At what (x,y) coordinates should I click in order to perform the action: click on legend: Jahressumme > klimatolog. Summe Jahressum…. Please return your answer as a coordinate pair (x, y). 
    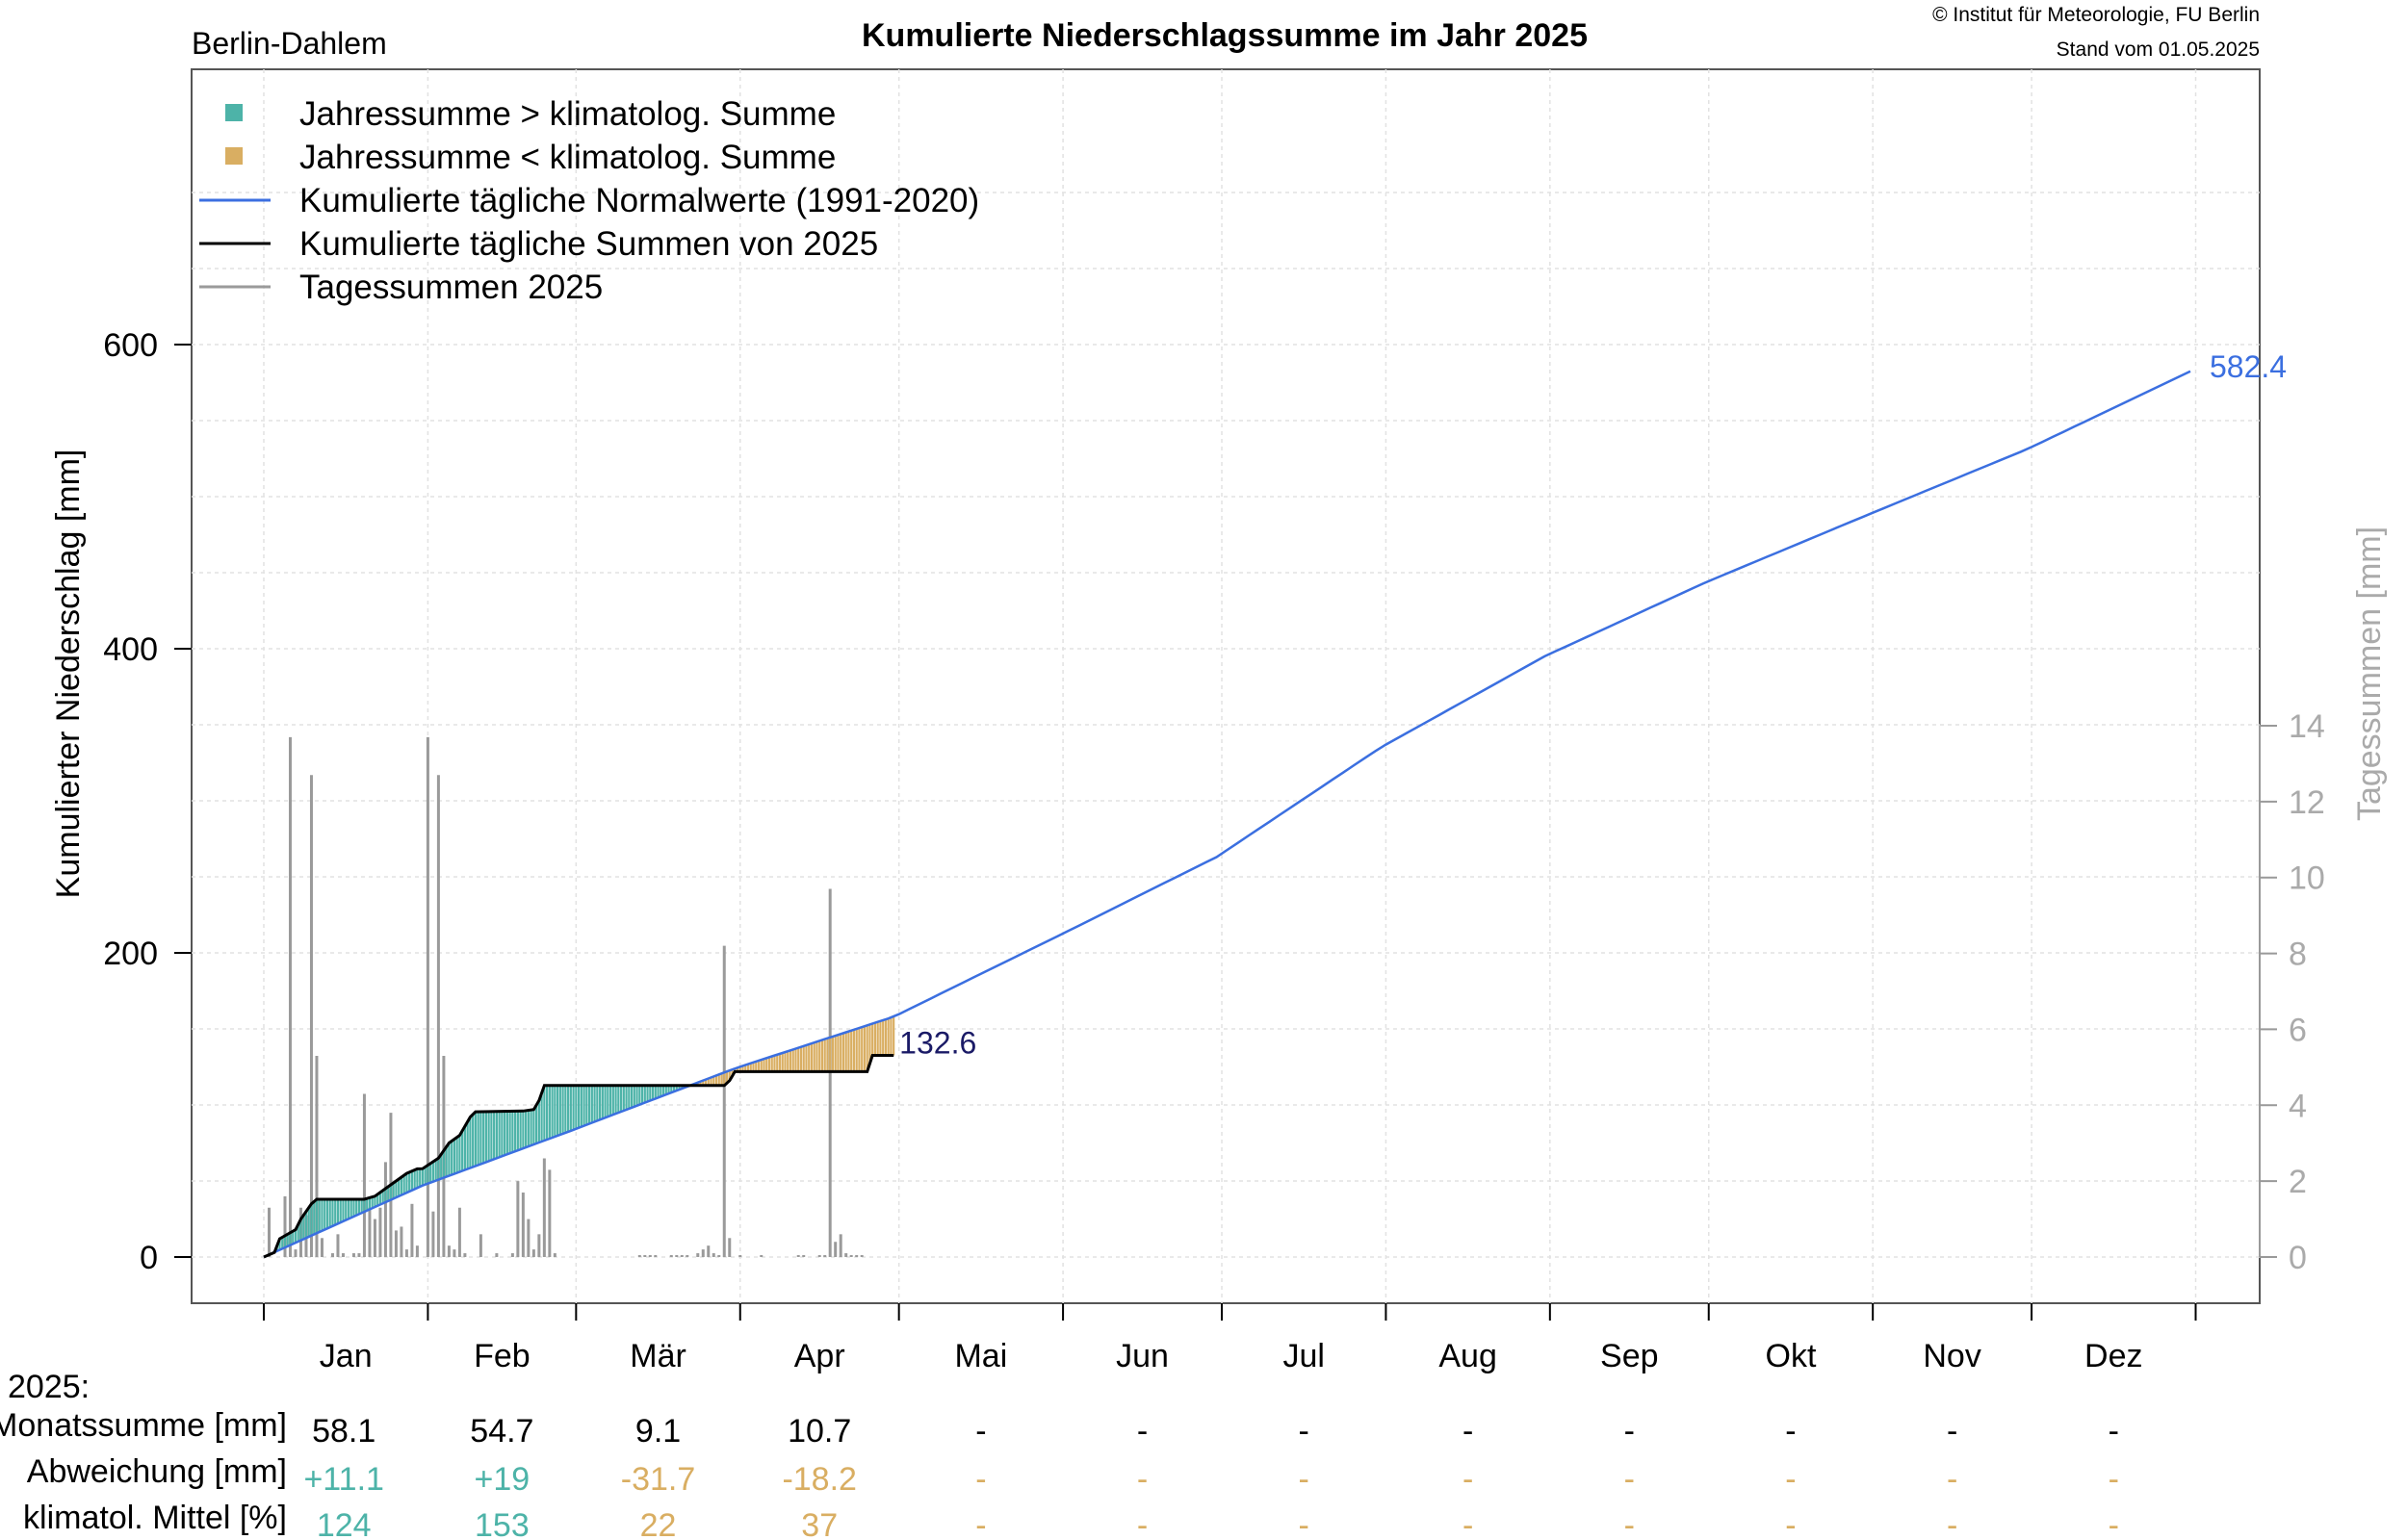
    Looking at the image, I should click on (589, 200).